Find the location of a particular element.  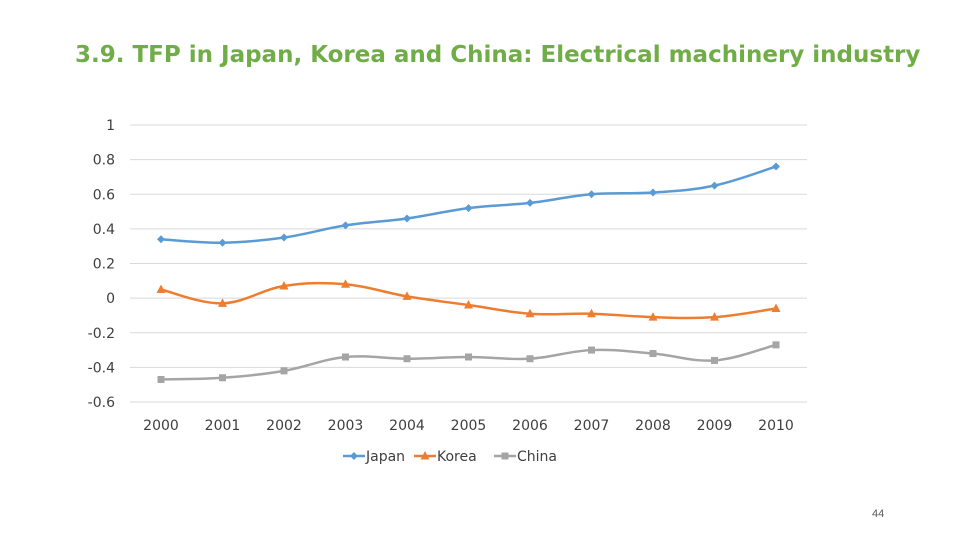

y-tick-label: -0.4 is located at coordinates (101, 368).